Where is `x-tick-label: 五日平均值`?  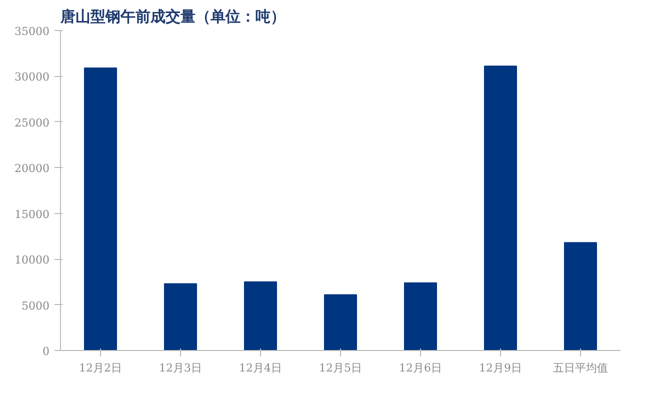
x-tick-label: 五日平均值 is located at coordinates (580, 368).